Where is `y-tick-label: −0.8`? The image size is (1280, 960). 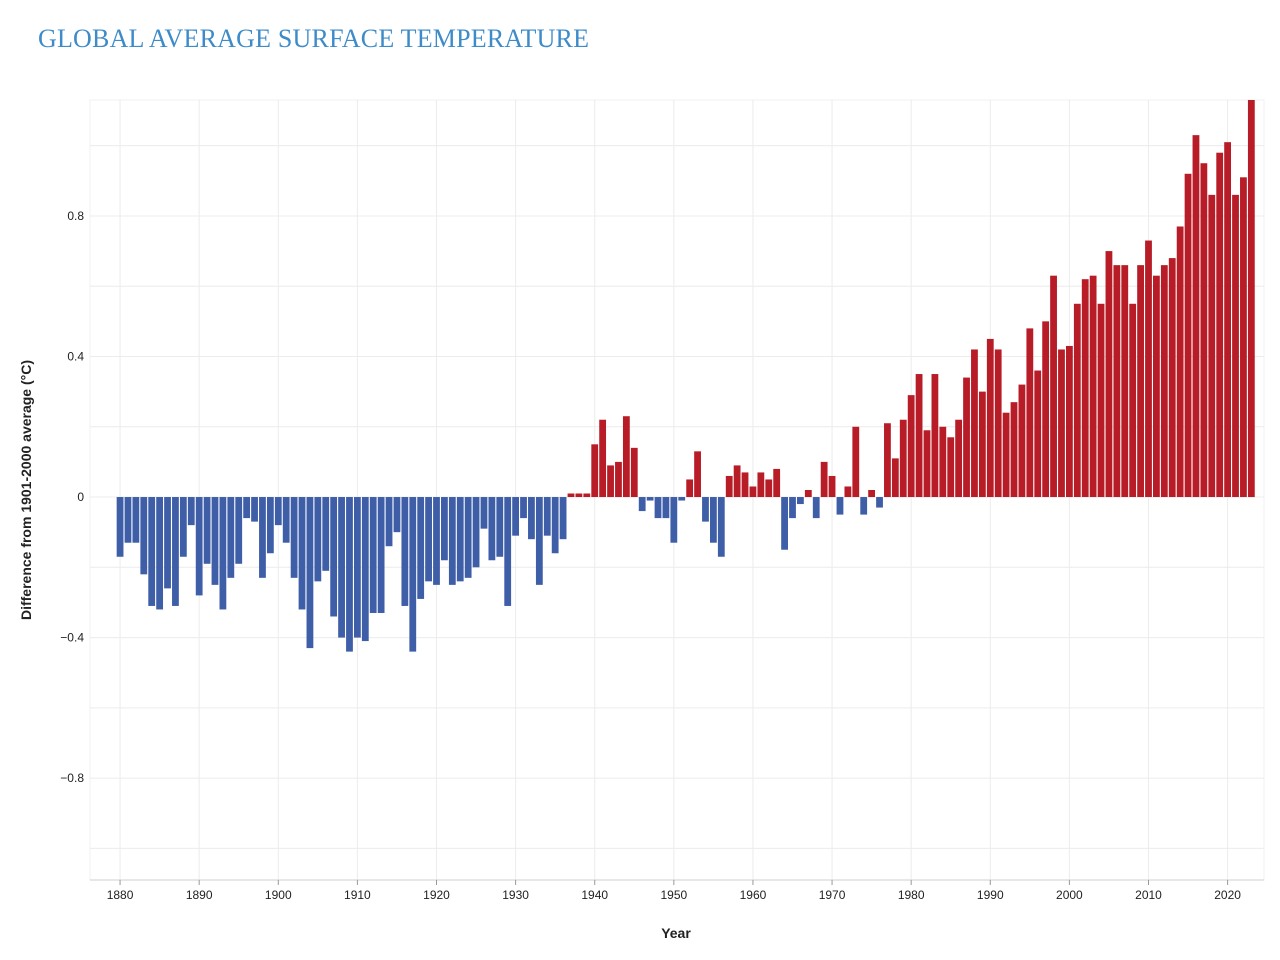 y-tick-label: −0.8 is located at coordinates (72, 778).